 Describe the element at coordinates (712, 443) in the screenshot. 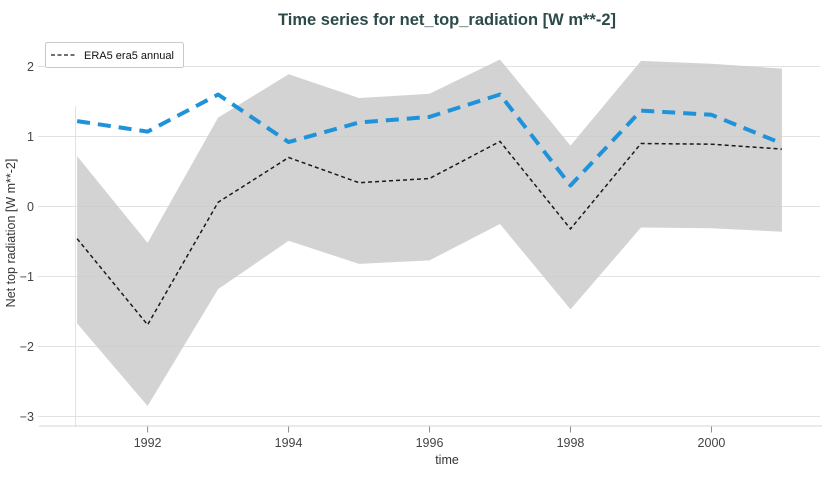

I see `x-tick-label: 2000` at that location.